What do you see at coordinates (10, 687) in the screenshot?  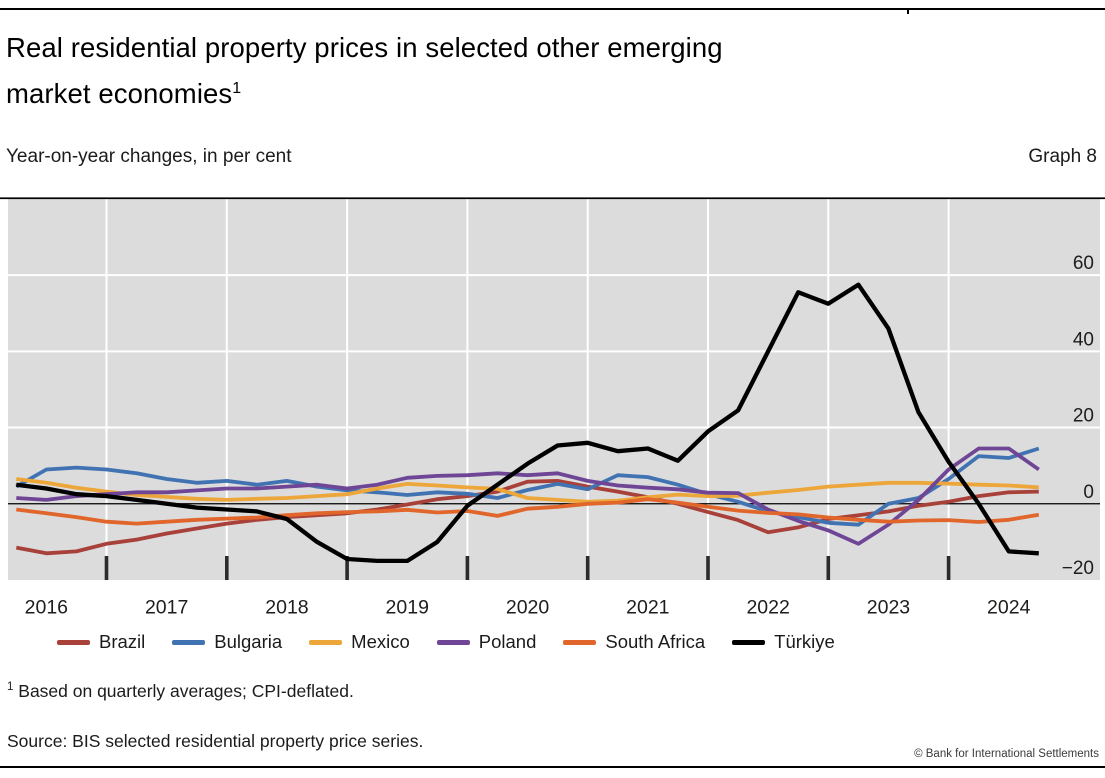 I see `footnote-marker: 1` at bounding box center [10, 687].